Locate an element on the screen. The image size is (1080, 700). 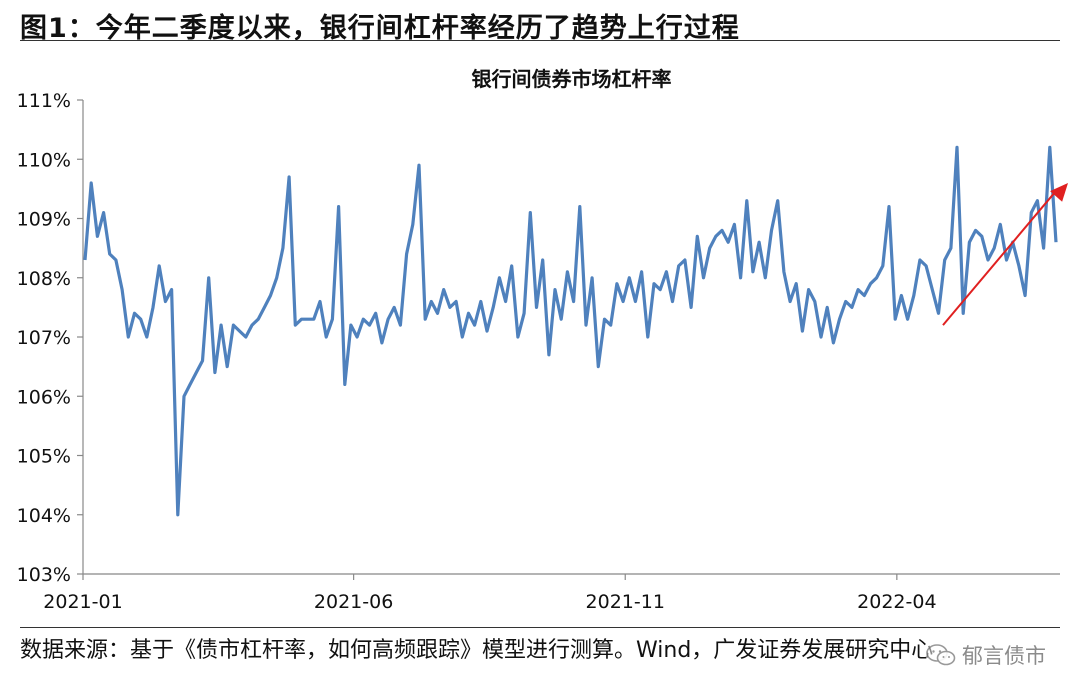
title-divider is located at coordinates (540, 40).